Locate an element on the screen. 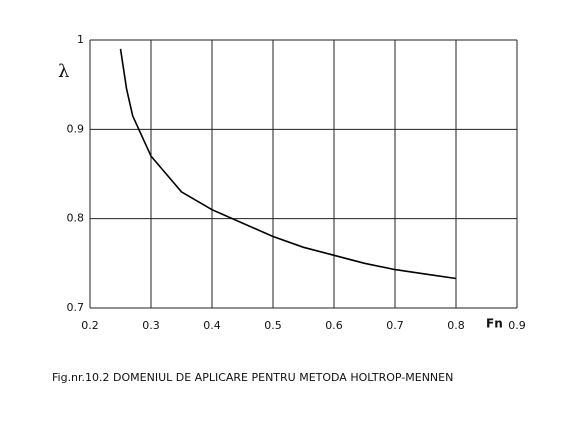  x-tick-label: 0.9 is located at coordinates (517, 325).